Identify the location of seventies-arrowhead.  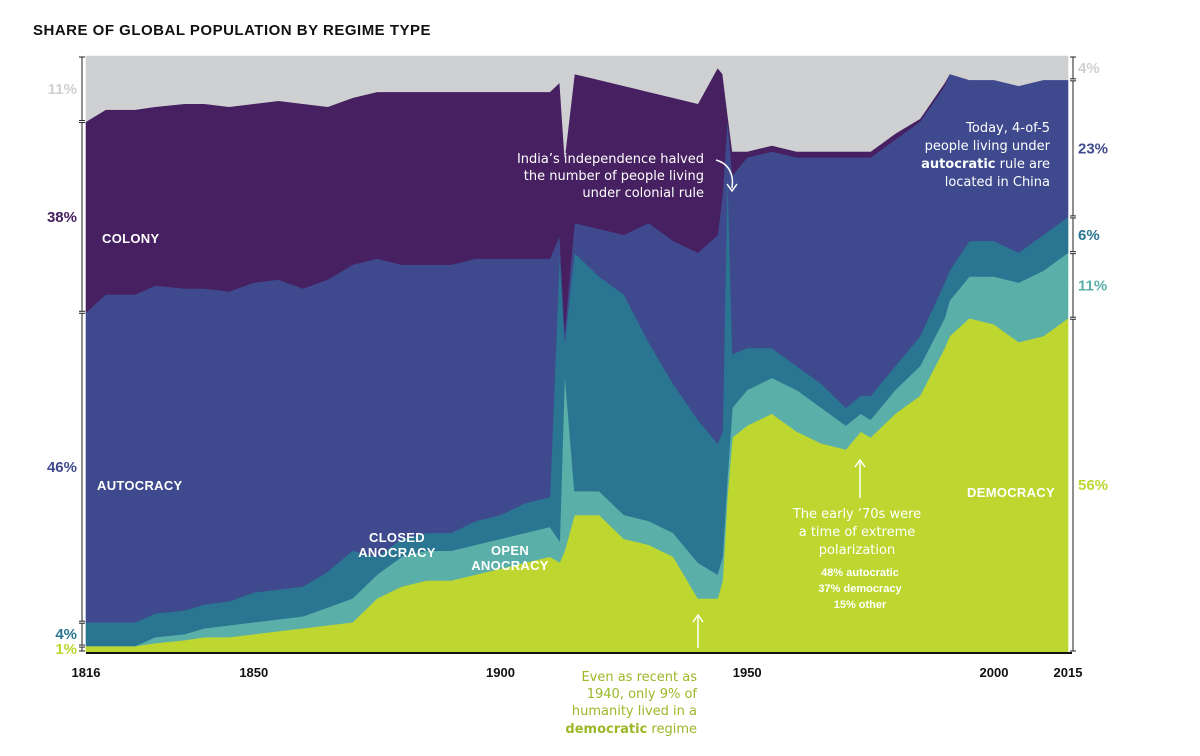
(860, 463).